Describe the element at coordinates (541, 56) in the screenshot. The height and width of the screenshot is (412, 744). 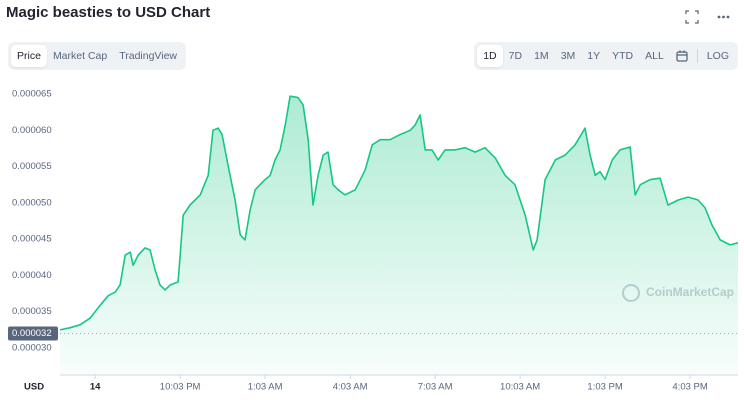
I see `range-button: 1M` at that location.